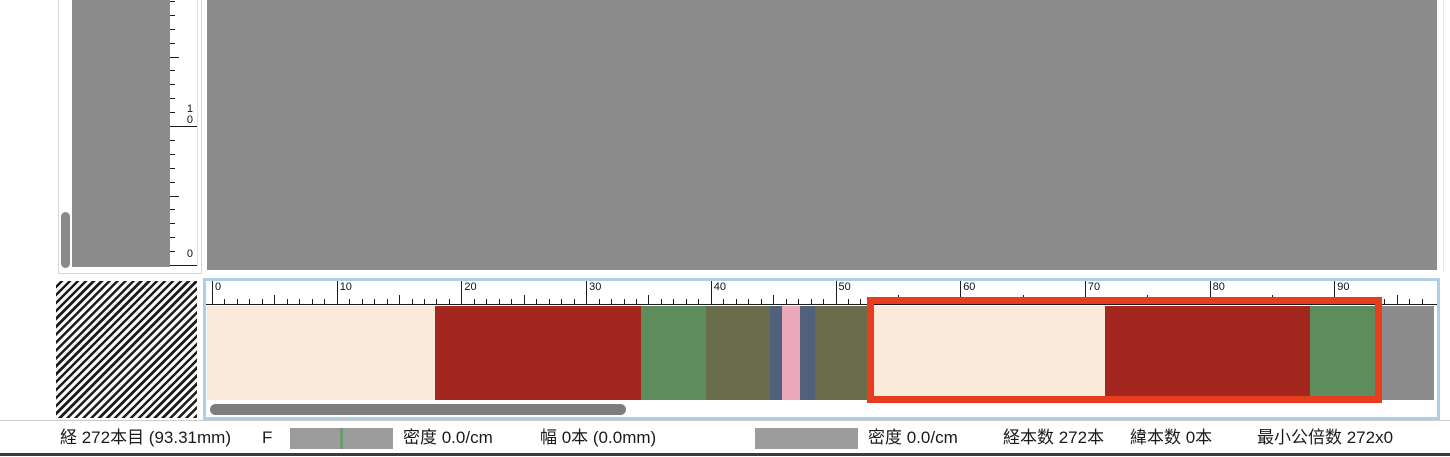  I want to click on ruler-label: 40, so click(720, 287).